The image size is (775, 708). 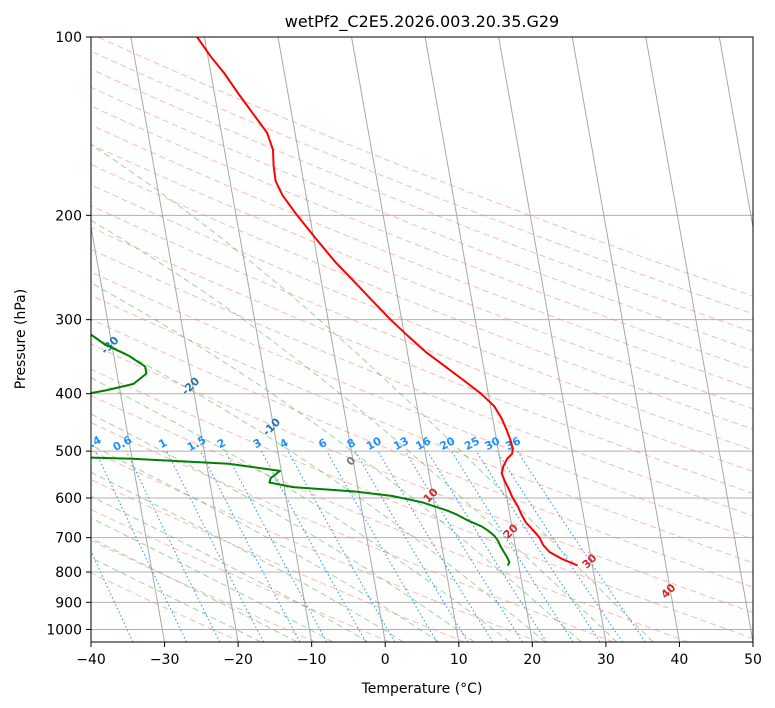 What do you see at coordinates (385, 660) in the screenshot?
I see `x-tick-label: 0` at bounding box center [385, 660].